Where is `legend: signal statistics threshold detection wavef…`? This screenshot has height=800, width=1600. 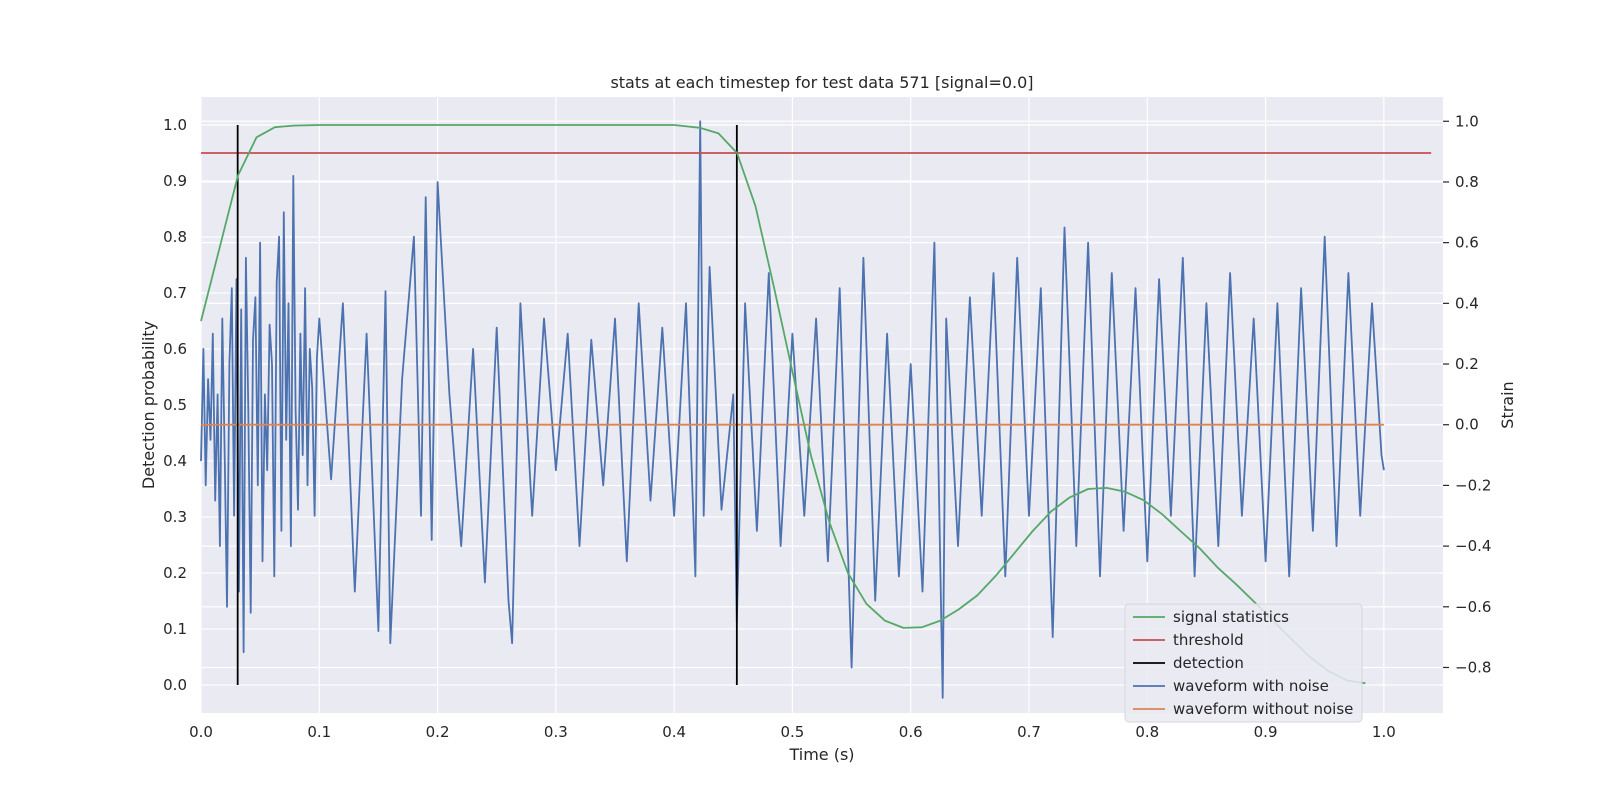 legend: signal statistics threshold detection wavef… is located at coordinates (1243, 663).